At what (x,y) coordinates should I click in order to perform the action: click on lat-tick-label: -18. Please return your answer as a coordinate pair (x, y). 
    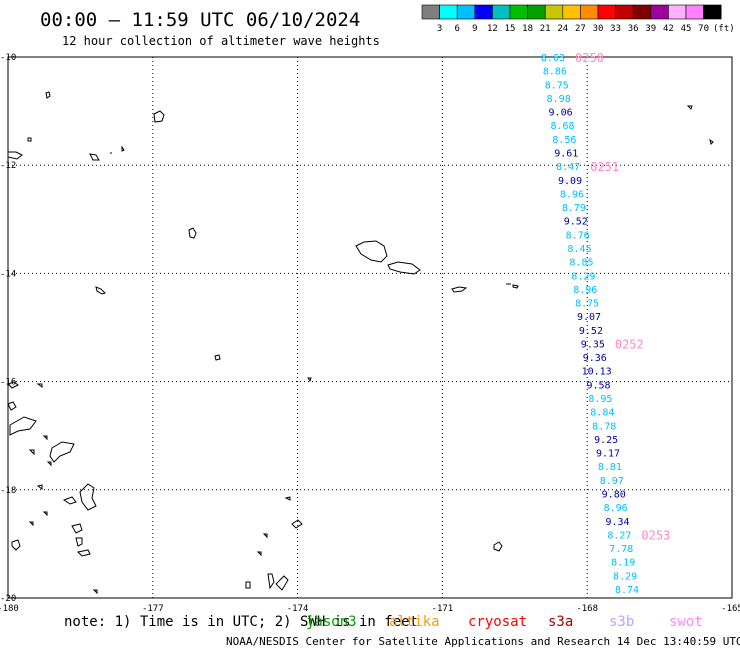
    Looking at the image, I should click on (8, 491).